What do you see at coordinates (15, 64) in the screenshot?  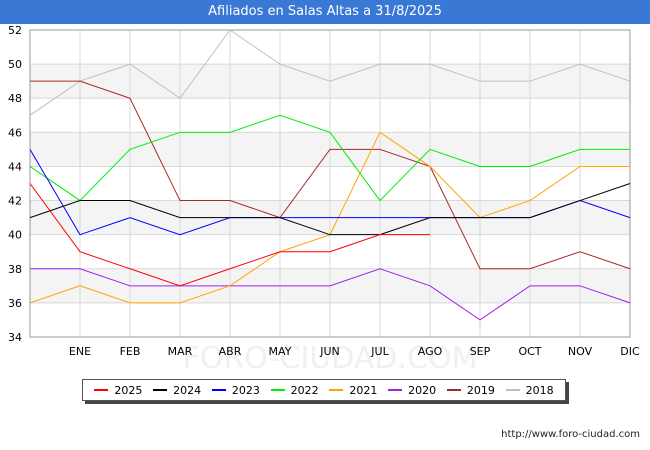 I see `y-tick-label: 50` at bounding box center [15, 64].